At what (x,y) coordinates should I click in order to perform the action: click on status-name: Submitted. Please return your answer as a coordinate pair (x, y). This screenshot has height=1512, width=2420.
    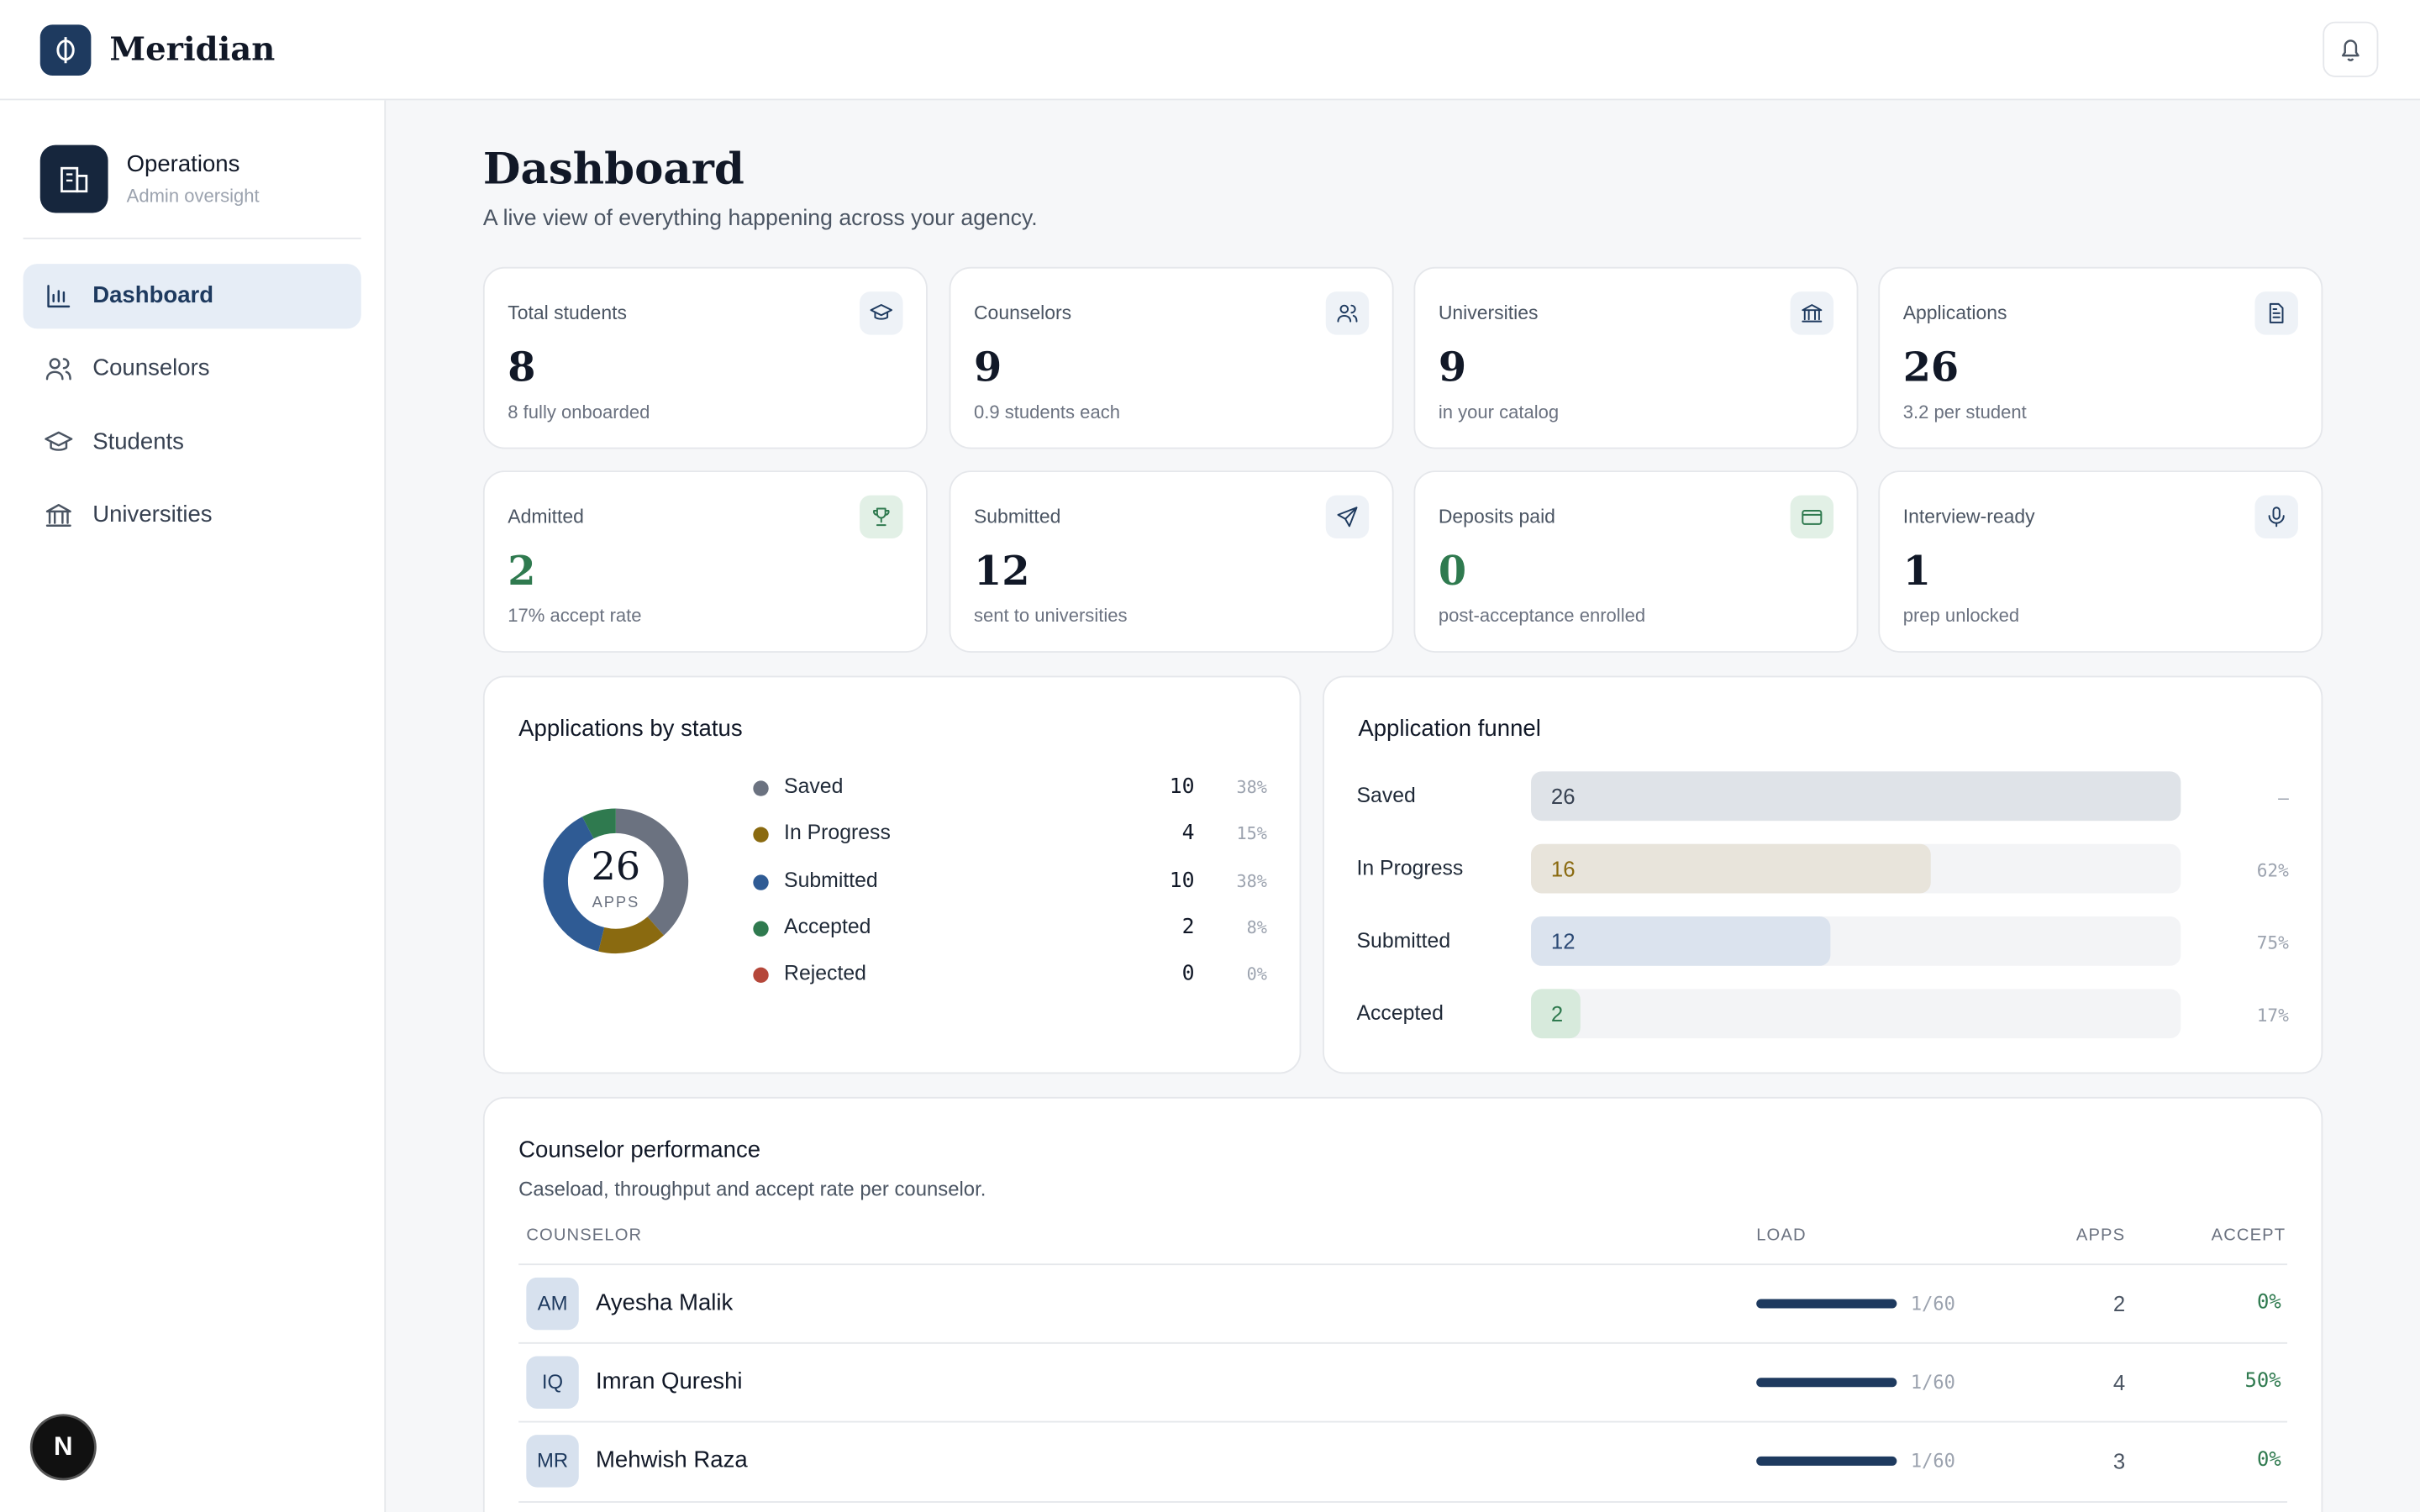
    Looking at the image, I should click on (831, 879).